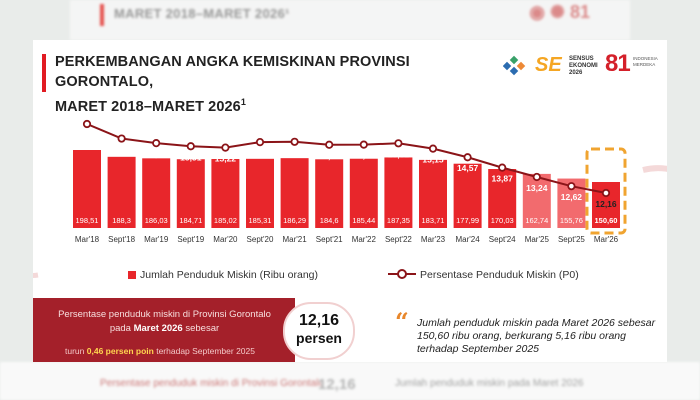 Image resolution: width=700 pixels, height=400 pixels. What do you see at coordinates (319, 338) in the screenshot?
I see `badge-unit: persen` at bounding box center [319, 338].